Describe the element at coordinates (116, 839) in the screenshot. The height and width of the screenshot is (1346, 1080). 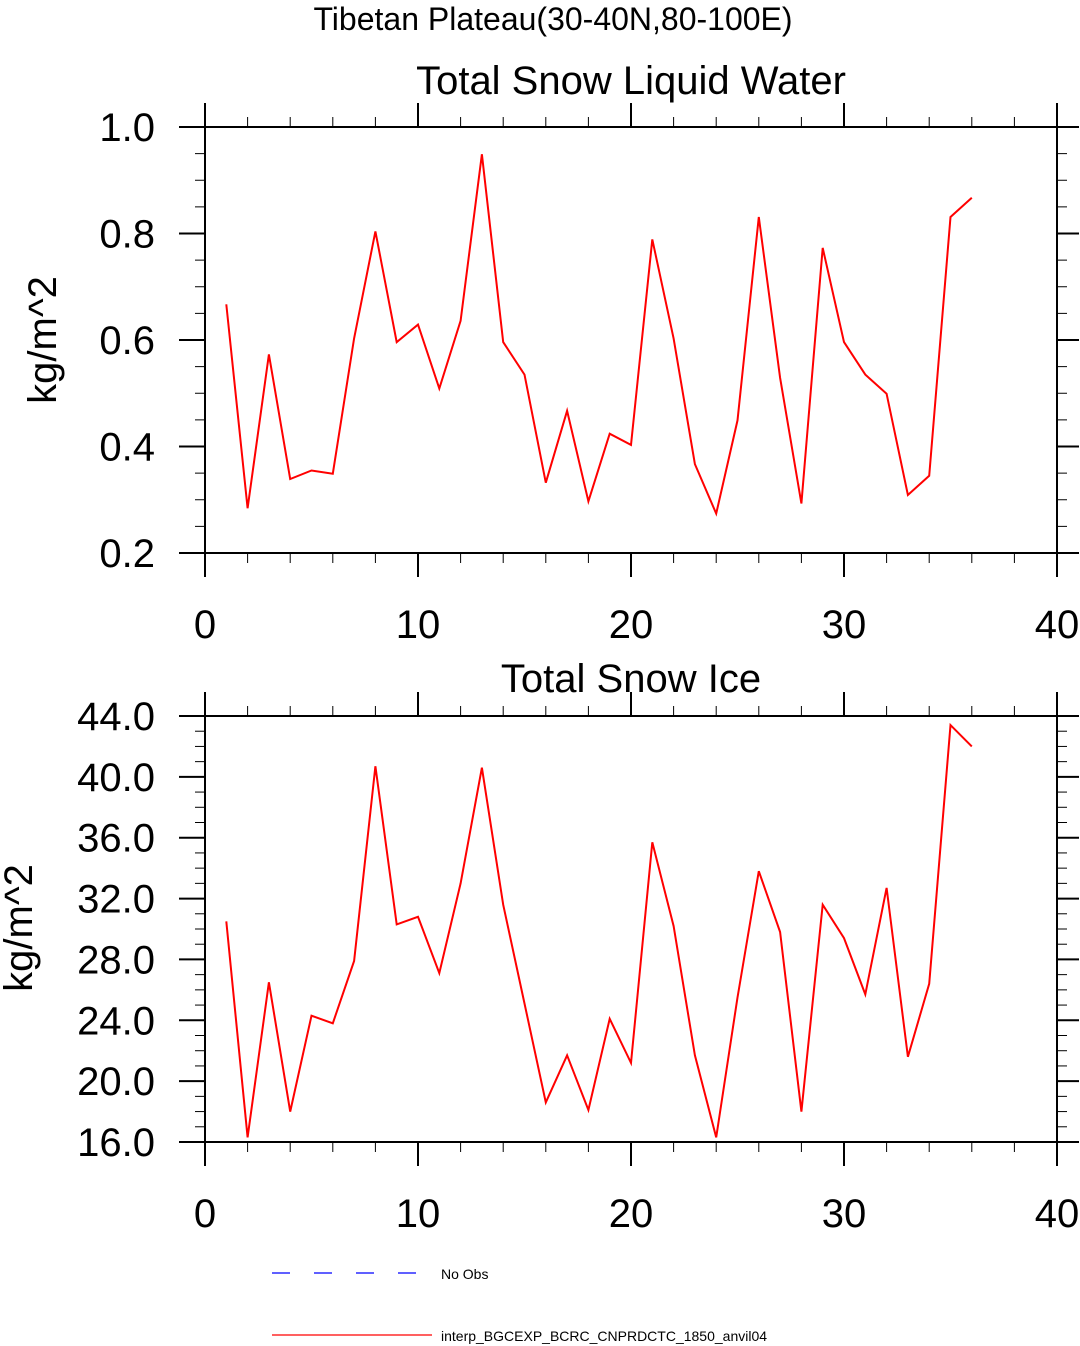
I see `y-tick-label: 36.0` at that location.